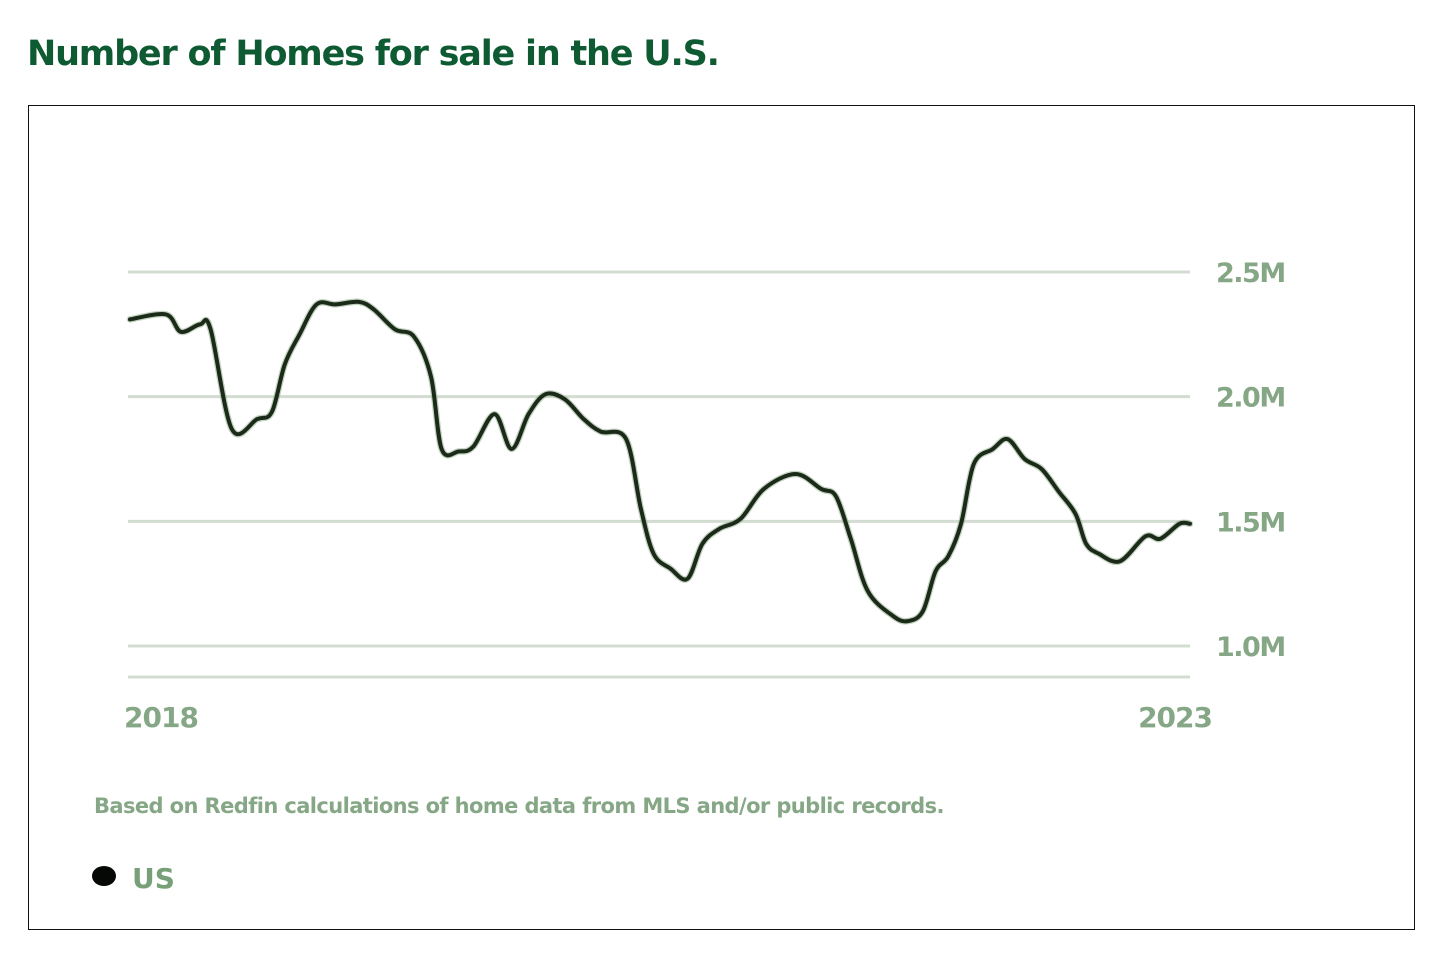  I want to click on legend: US, so click(133, 878).